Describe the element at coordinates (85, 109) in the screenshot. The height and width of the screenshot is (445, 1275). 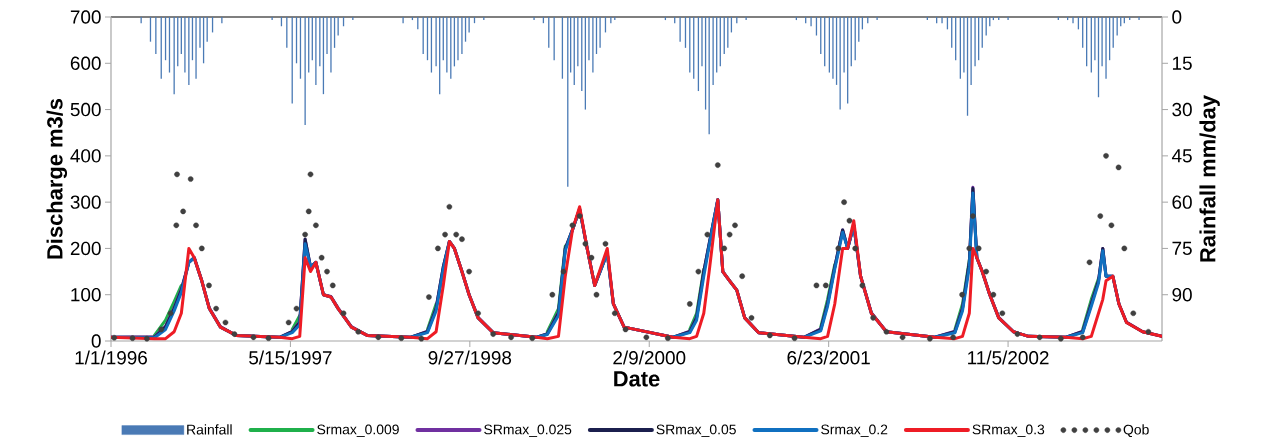
I see `y-tick-label: 500` at that location.